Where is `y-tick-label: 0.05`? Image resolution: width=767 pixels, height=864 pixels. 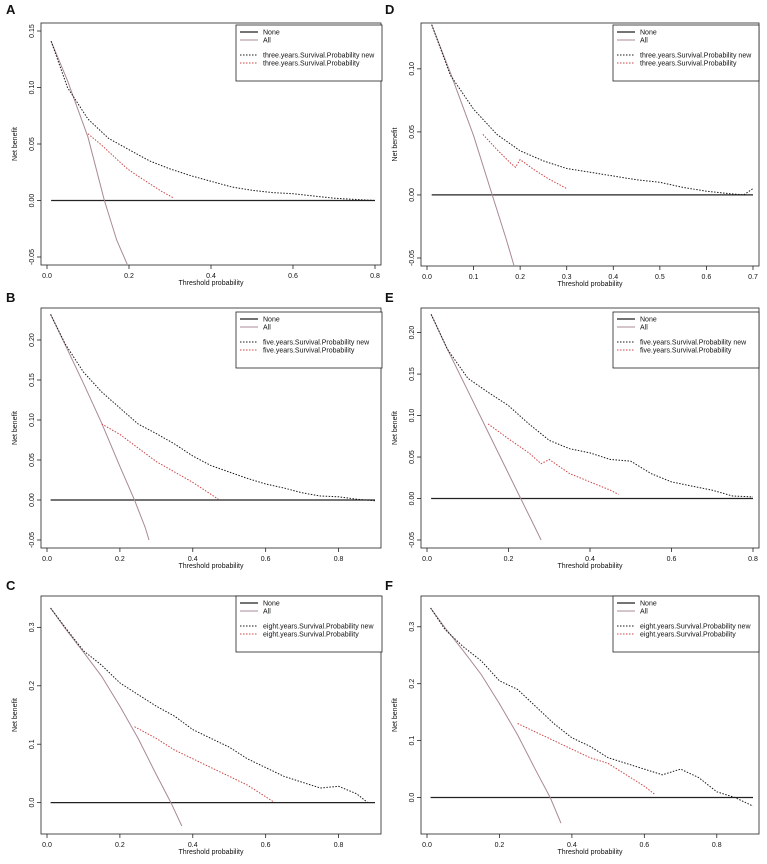
y-tick-label: 0.05 is located at coordinates (412, 132).